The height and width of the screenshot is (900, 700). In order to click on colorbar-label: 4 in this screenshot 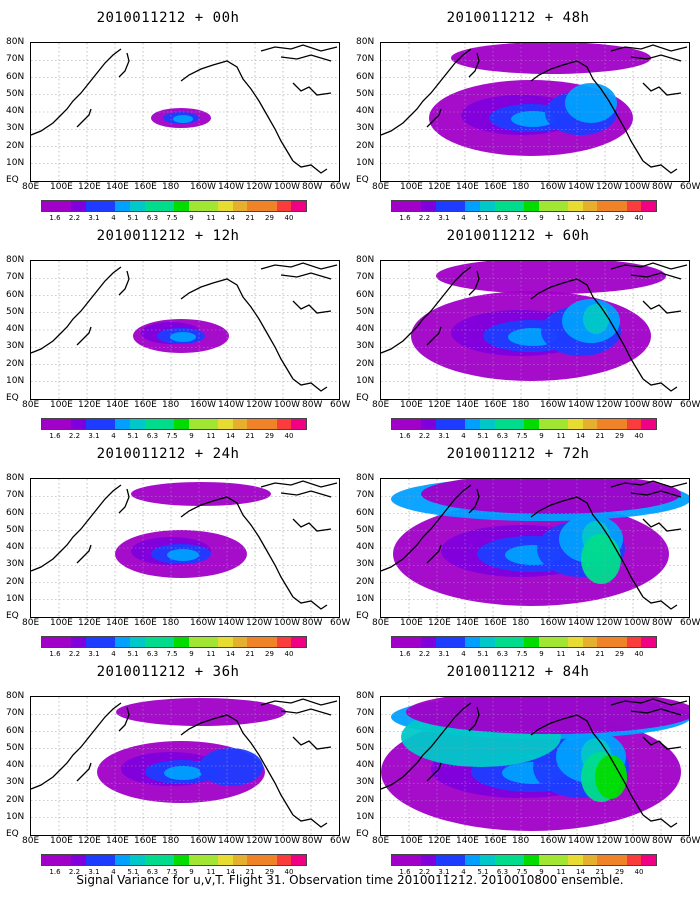, I will do `click(463, 436)`.